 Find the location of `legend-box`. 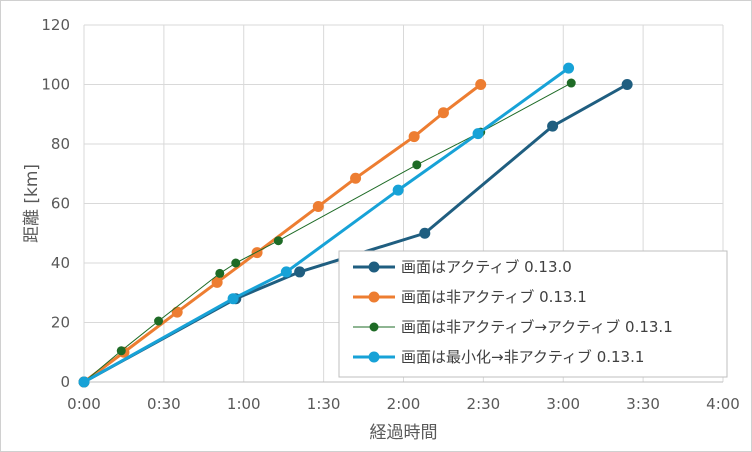

legend-box is located at coordinates (533, 314).